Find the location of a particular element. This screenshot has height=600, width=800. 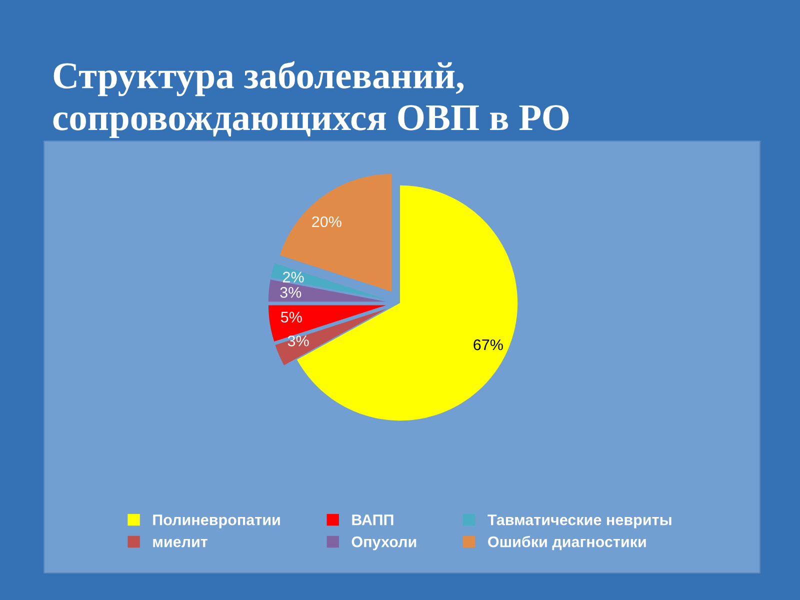

data-label: 2% is located at coordinates (293, 277).